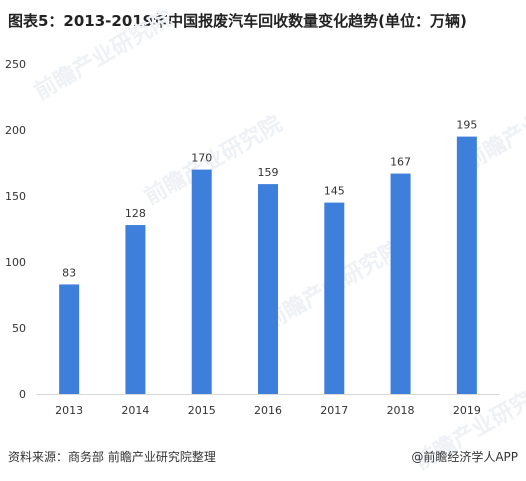  Describe the element at coordinates (467, 410) in the screenshot. I see `x-tick-label-2019: 2019` at that location.